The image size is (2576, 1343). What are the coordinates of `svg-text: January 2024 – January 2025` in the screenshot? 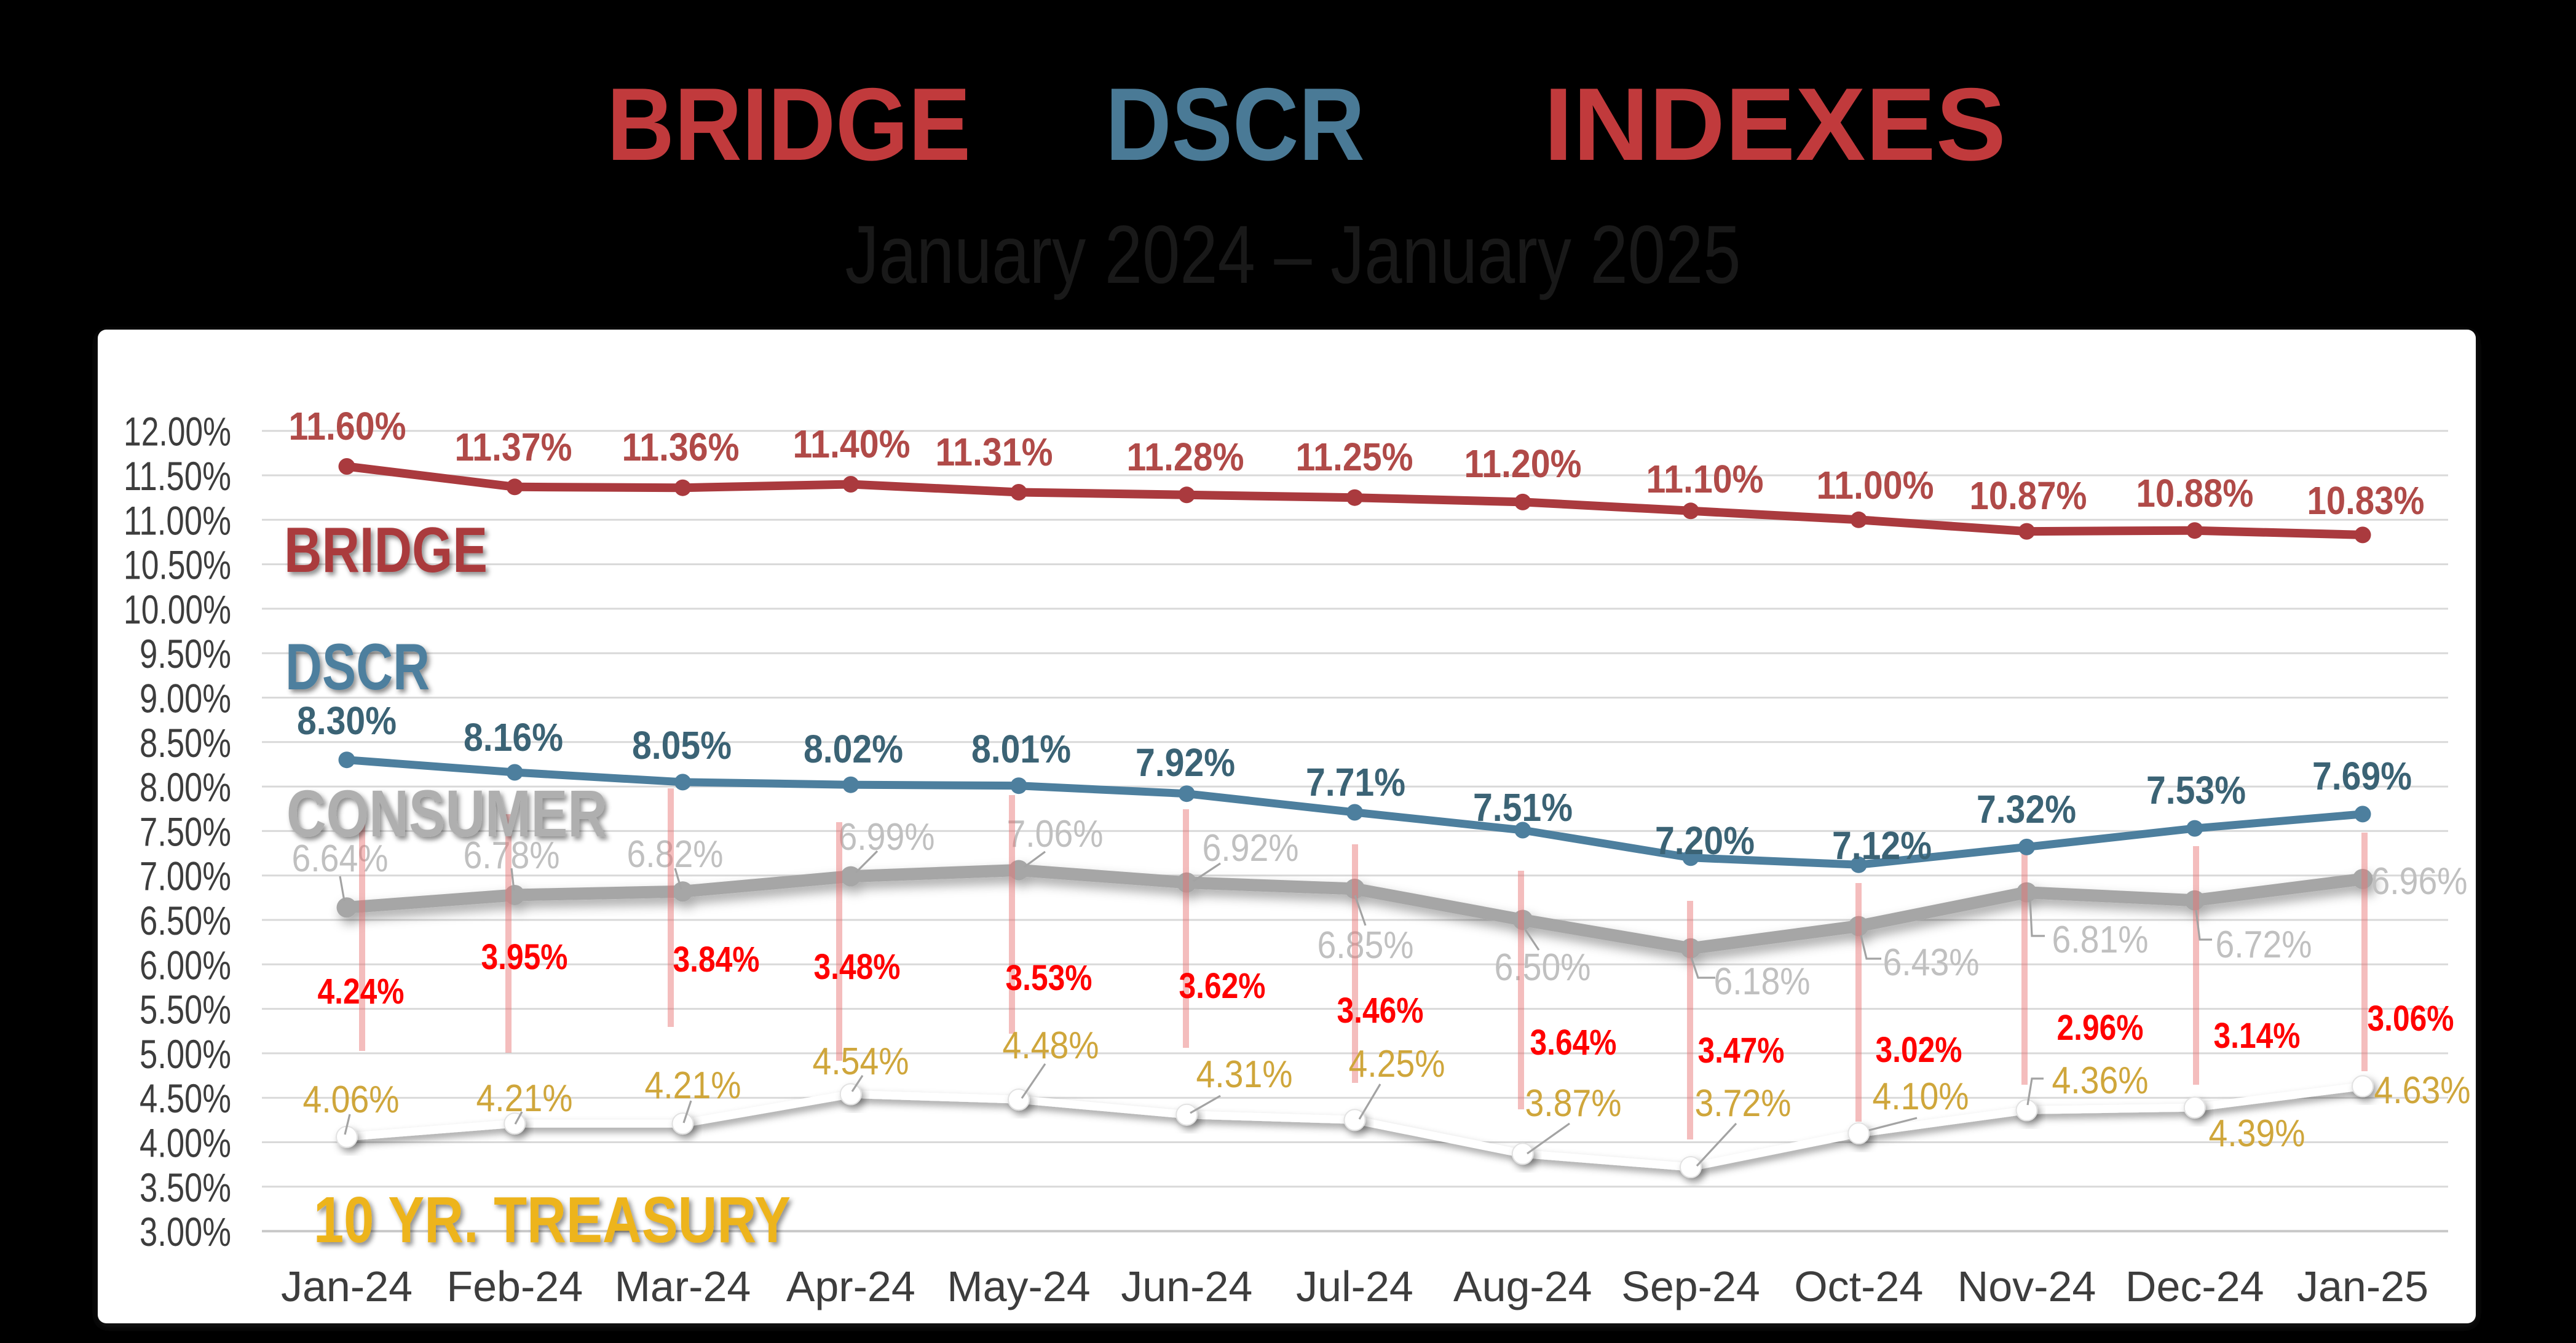 It's located at (1293, 255).